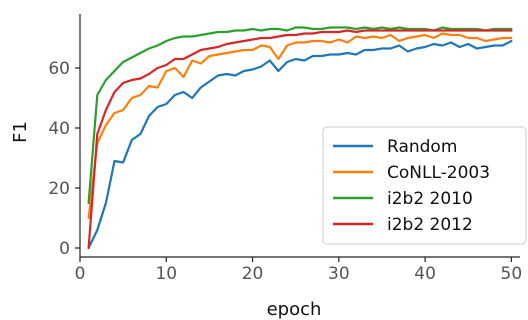 Image resolution: width=528 pixels, height=320 pixels. Describe the element at coordinates (425, 274) in the screenshot. I see `x-tick-label: 40` at that location.